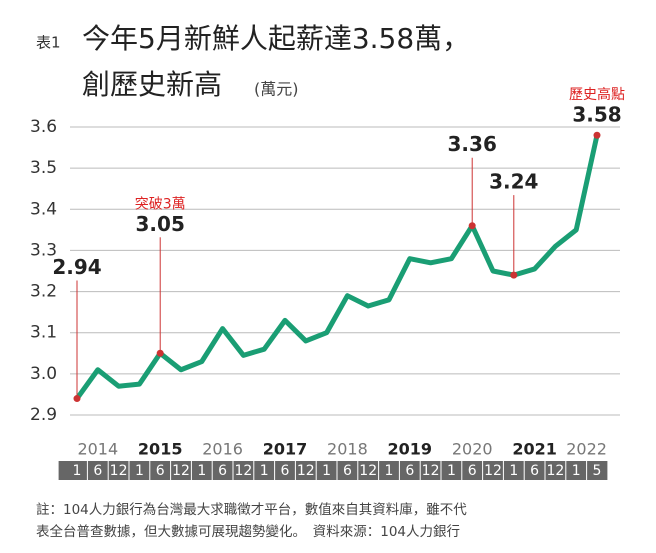 The height and width of the screenshot is (553, 656). What do you see at coordinates (472, 449) in the screenshot?
I see `year-label: 2020` at bounding box center [472, 449].